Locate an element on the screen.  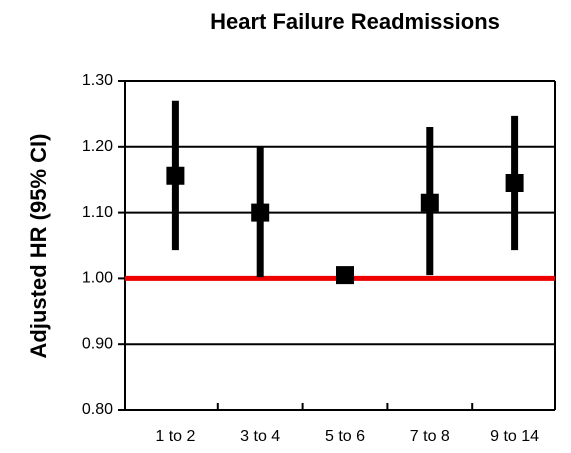
y-tick-label: 0.90 is located at coordinates (97, 343).